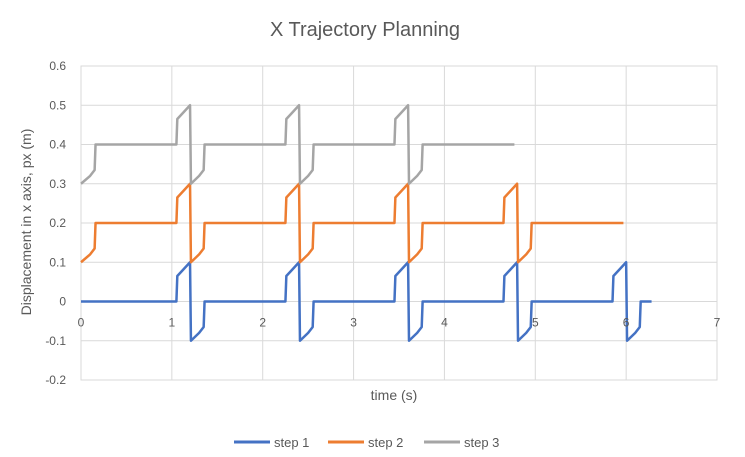 This screenshot has height=457, width=745. What do you see at coordinates (399, 323) in the screenshot?
I see `x-tick-labels: 0 1 2 3 4 5 6 7` at bounding box center [399, 323].